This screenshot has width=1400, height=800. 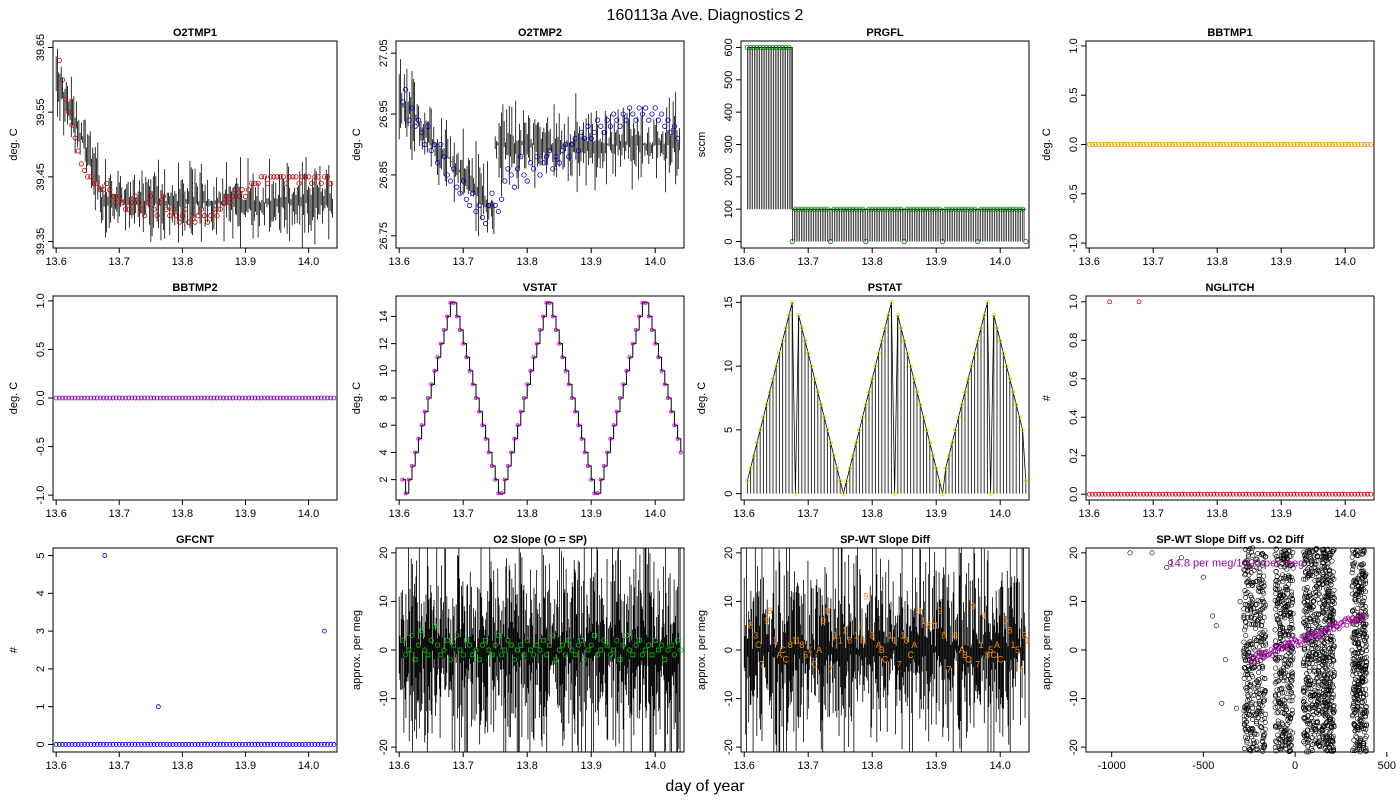 What do you see at coordinates (1320, 637) in the screenshot?
I see `fit-point` at bounding box center [1320, 637].